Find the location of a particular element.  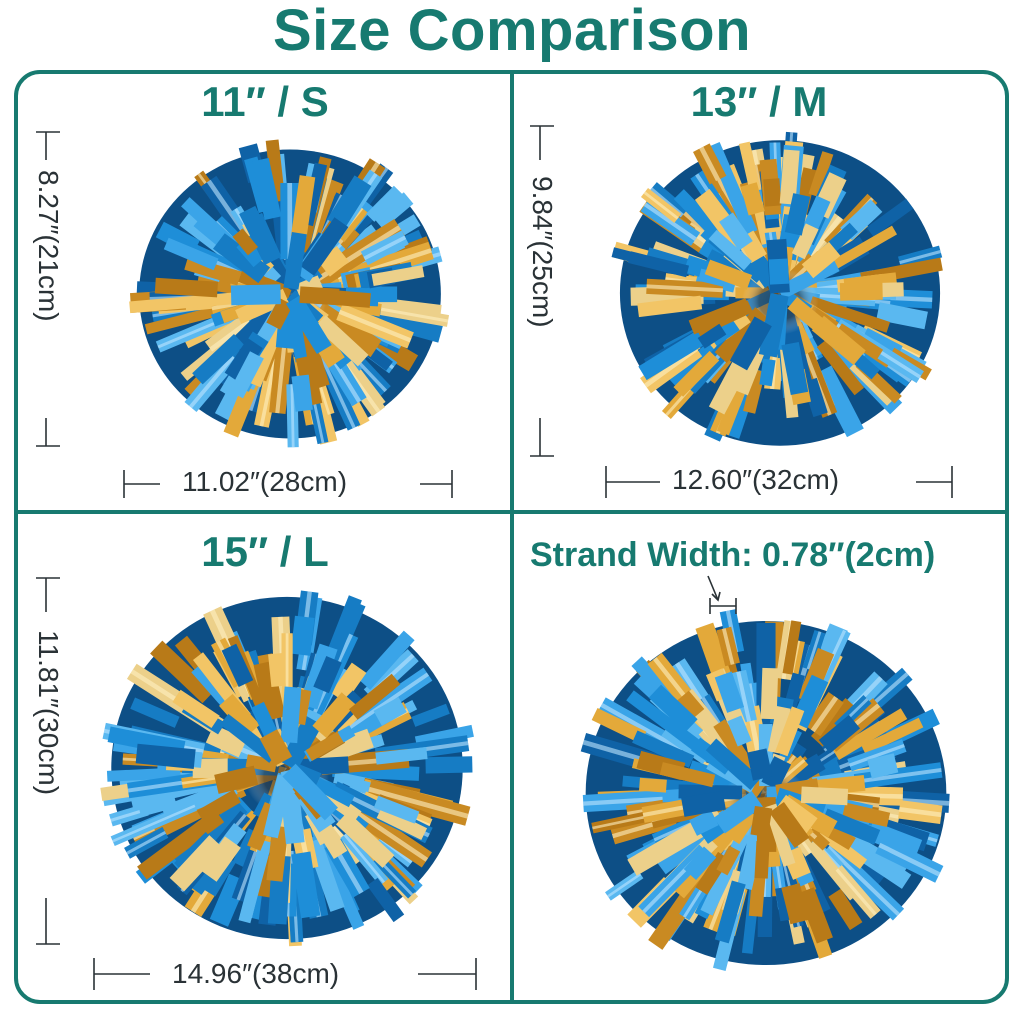

size-title-medium: 13″ / M is located at coordinates (759, 101).